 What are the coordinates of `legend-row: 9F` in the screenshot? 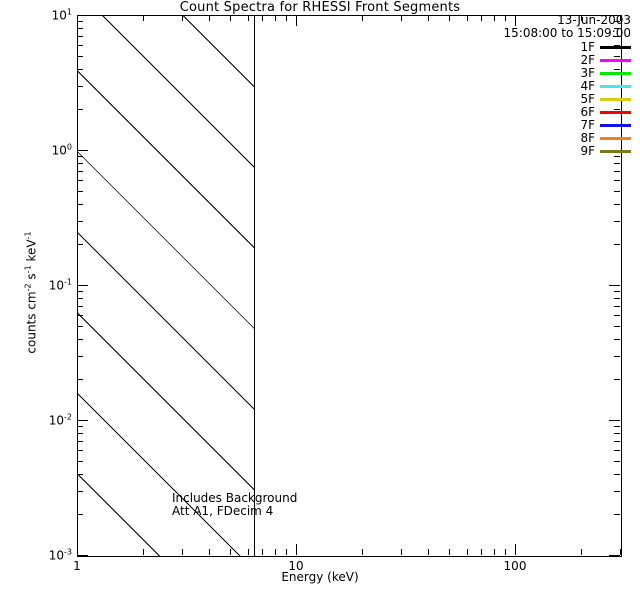 It's located at (567, 151).